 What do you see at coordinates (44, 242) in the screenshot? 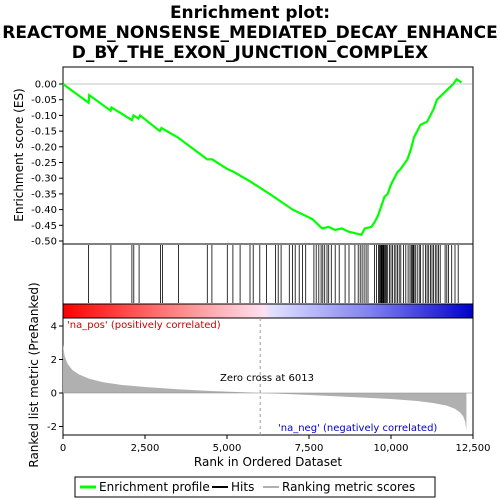
I see `es-y-tick-label: -0.50` at bounding box center [44, 242].